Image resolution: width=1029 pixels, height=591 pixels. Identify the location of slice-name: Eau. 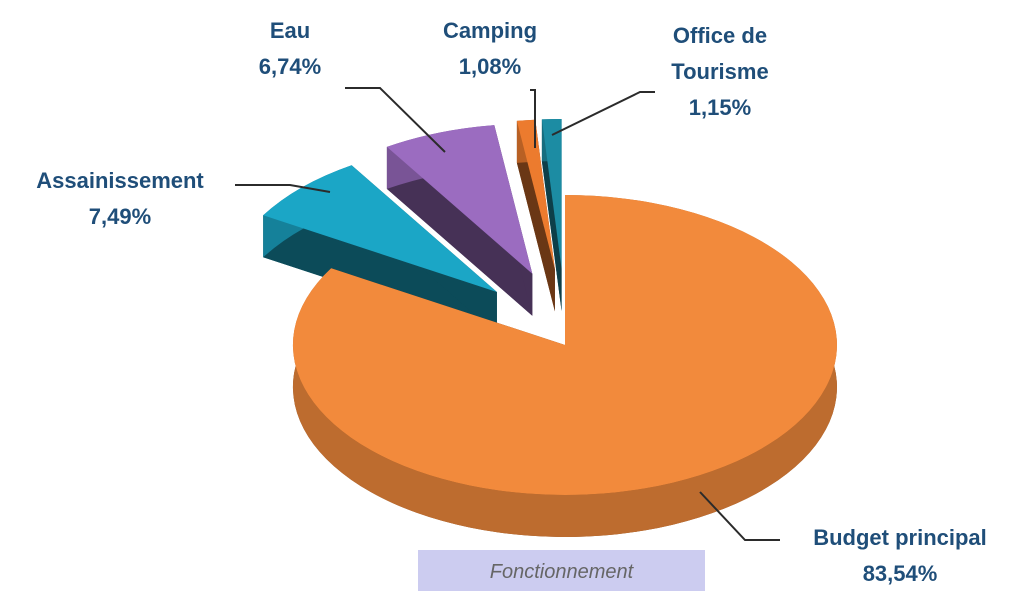
(290, 30).